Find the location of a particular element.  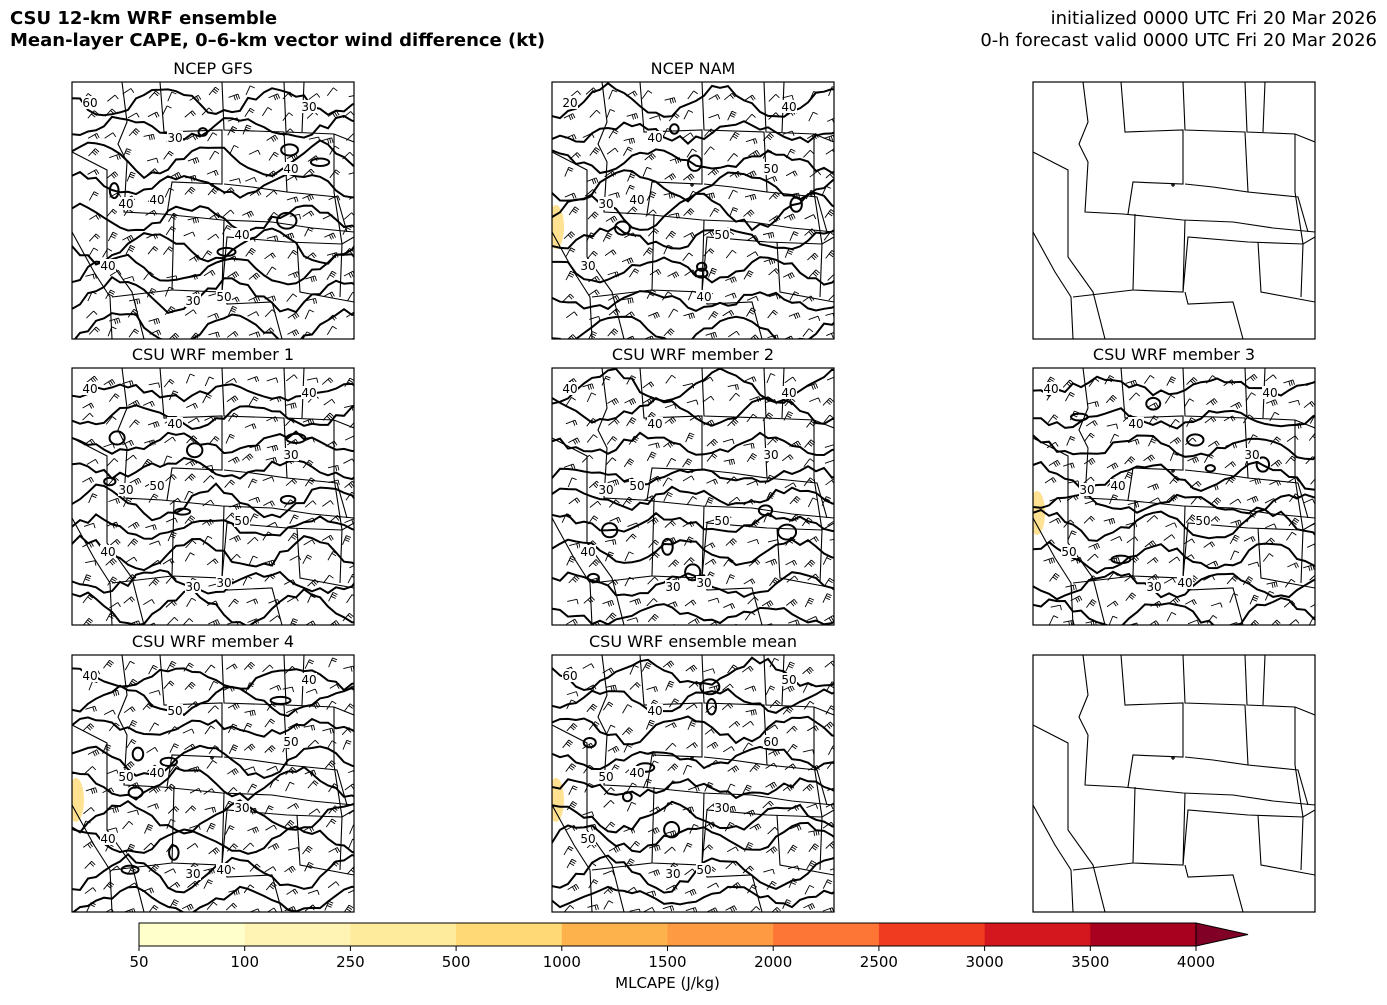

colorbar-tick-label: 500 is located at coordinates (456, 962).